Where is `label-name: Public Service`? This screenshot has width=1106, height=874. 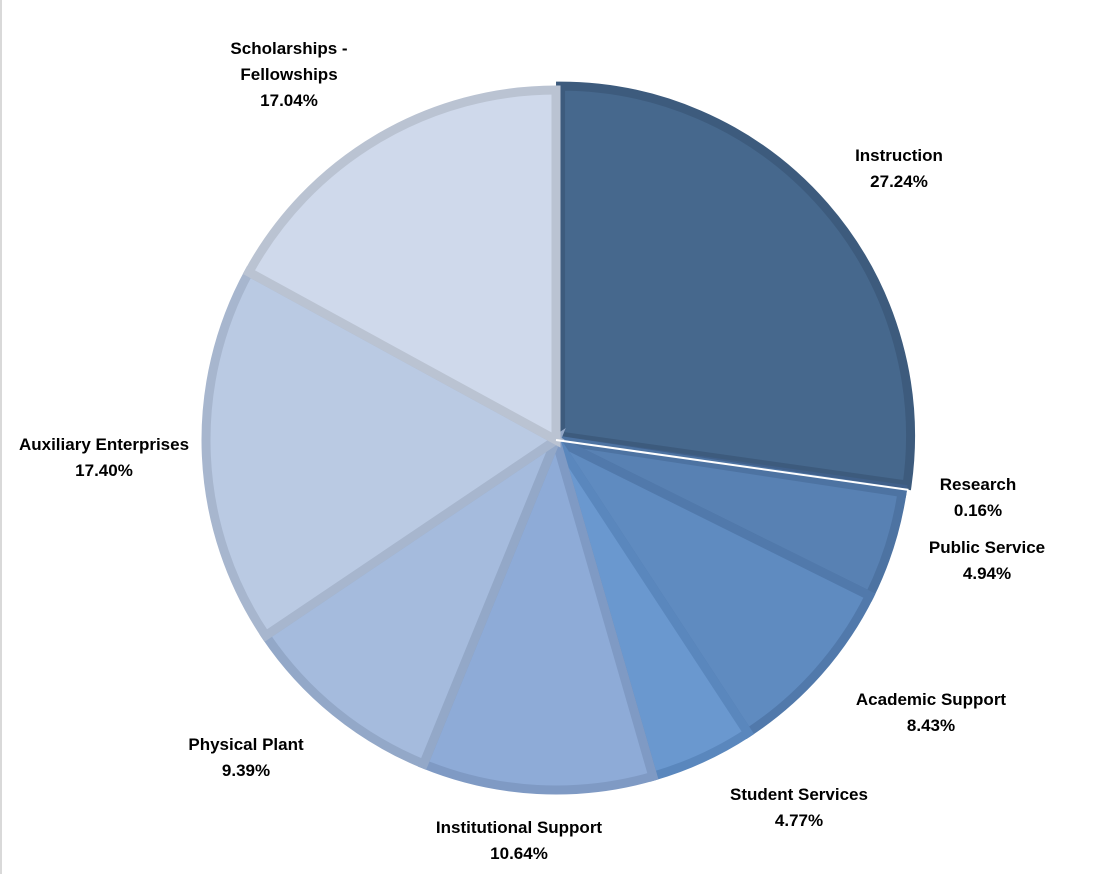 label-name: Public Service is located at coordinates (987, 547).